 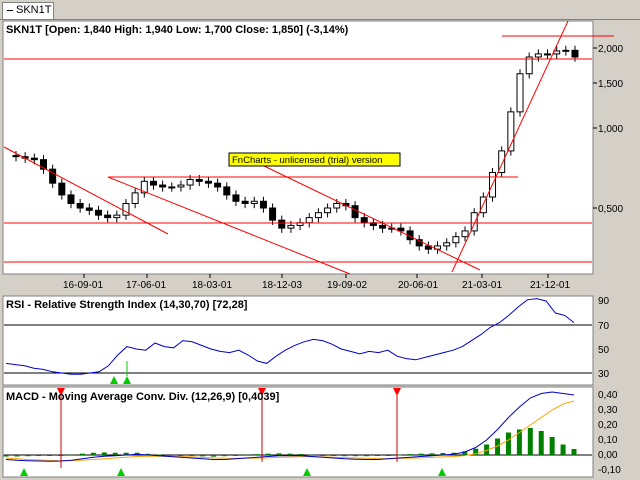 What do you see at coordinates (34, 10) in the screenshot?
I see `symbol-tab-label: SKN1T` at bounding box center [34, 10].